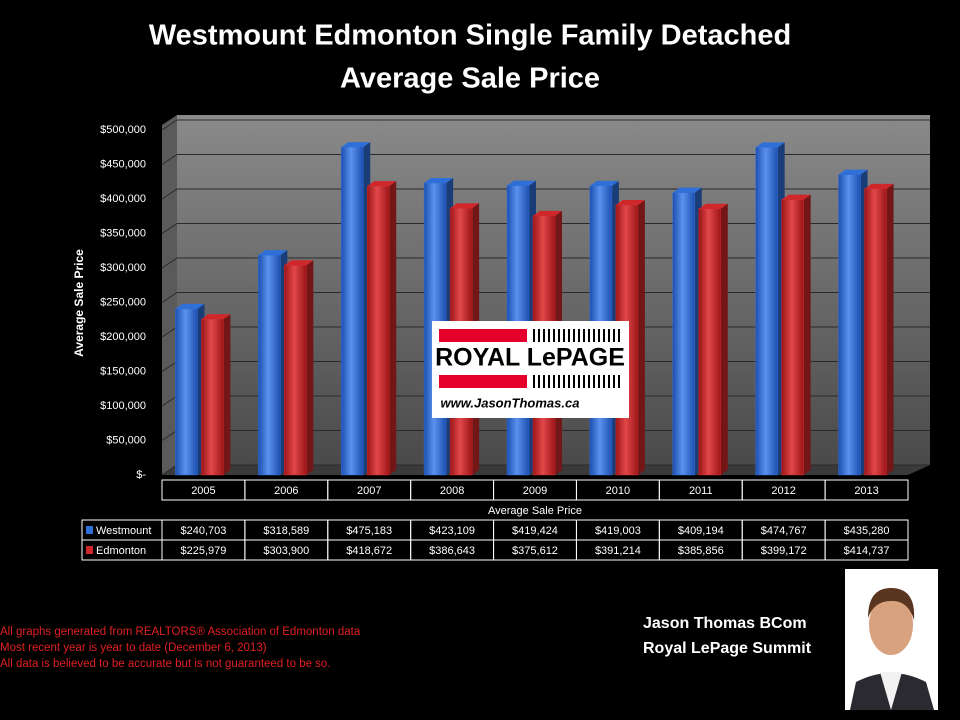 Image resolution: width=960 pixels, height=720 pixels. What do you see at coordinates (618, 531) in the screenshot?
I see `data-label: $419,003` at bounding box center [618, 531].